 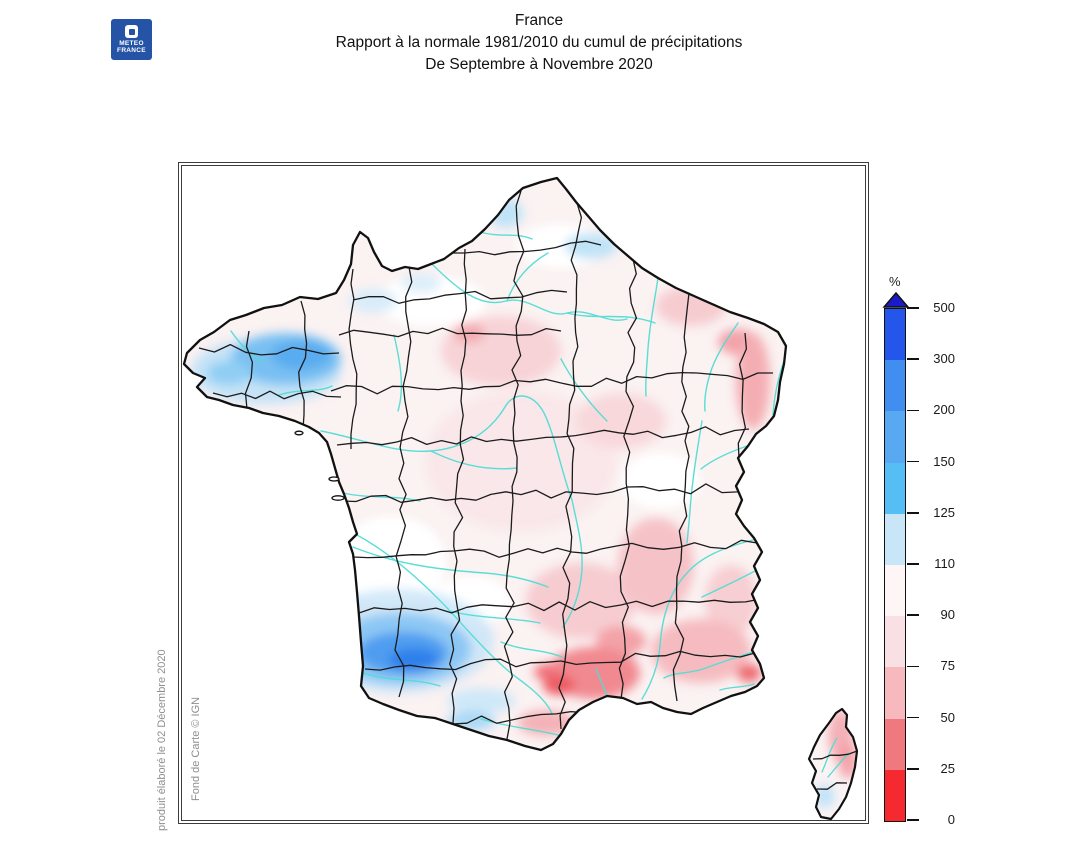 I want to click on title-line-3: De Septembre à Novembre 2020, so click(x=539, y=64).